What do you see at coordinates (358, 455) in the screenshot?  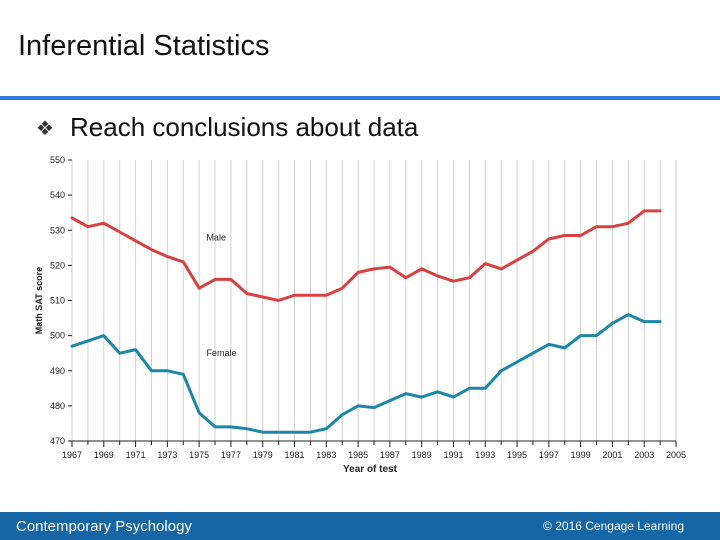 I see `x-tick-label-1985: 1985` at bounding box center [358, 455].